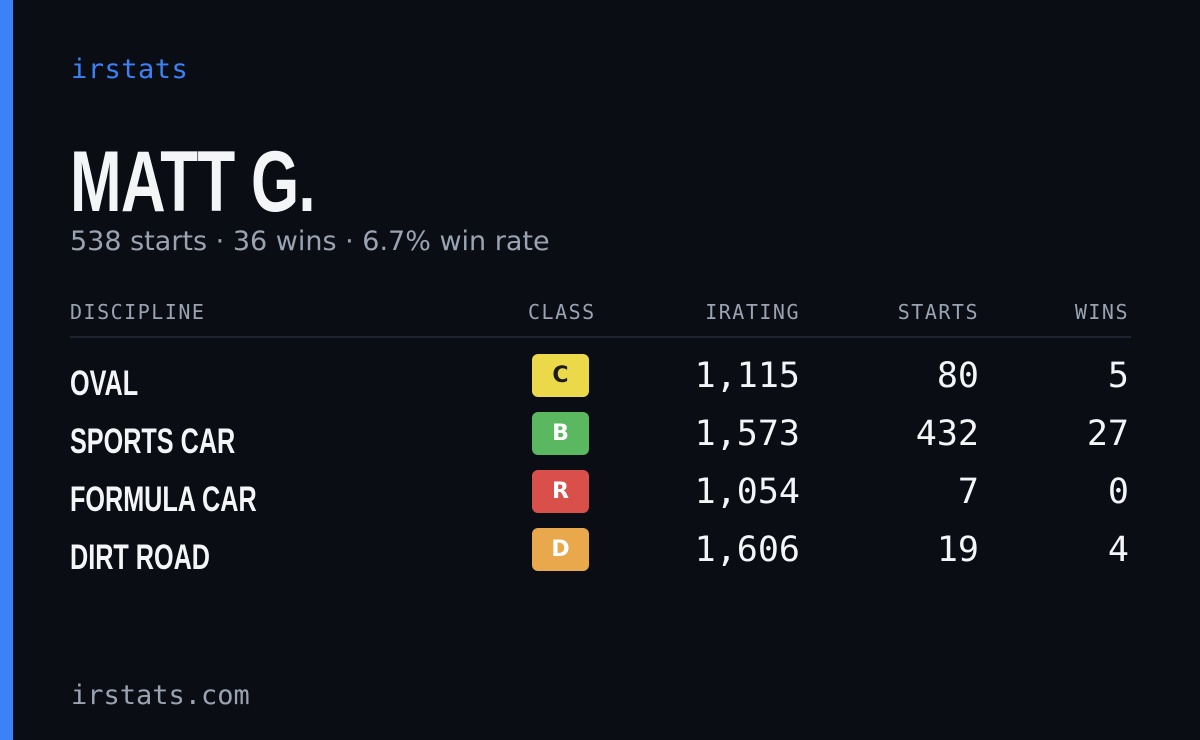 The image size is (1200, 740). What do you see at coordinates (560, 375) in the screenshot?
I see `class-badge: C` at bounding box center [560, 375].